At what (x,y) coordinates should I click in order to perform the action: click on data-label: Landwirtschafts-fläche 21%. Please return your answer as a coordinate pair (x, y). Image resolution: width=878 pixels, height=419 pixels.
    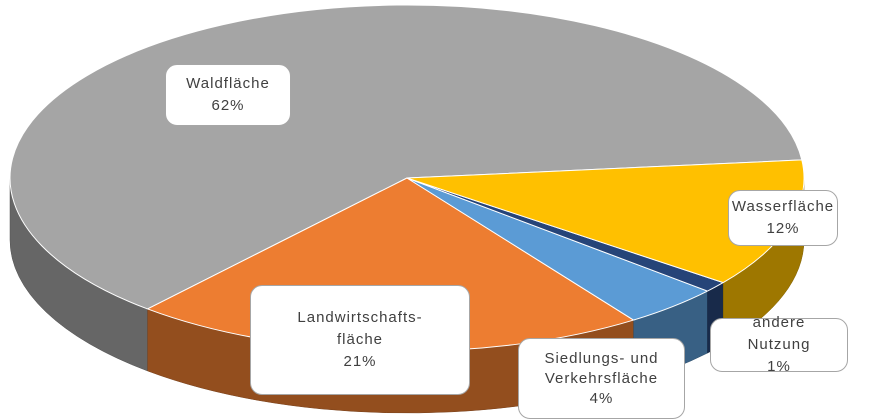
    Looking at the image, I should click on (360, 340).